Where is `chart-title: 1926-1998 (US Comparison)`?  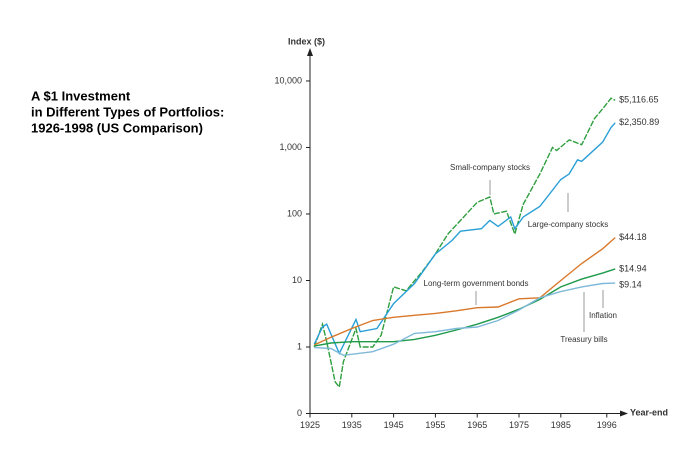 chart-title: 1926-1998 (US Comparison) is located at coordinates (117, 127).